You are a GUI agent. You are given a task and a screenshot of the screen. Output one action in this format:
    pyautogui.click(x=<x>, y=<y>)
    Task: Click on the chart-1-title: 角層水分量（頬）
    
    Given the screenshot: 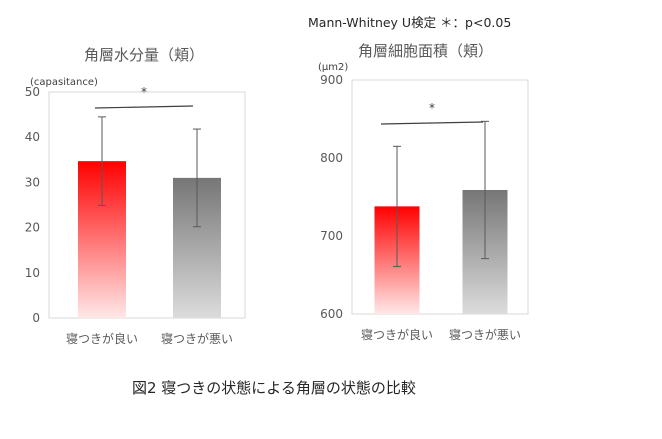 What is the action you would take?
    pyautogui.click(x=144, y=55)
    